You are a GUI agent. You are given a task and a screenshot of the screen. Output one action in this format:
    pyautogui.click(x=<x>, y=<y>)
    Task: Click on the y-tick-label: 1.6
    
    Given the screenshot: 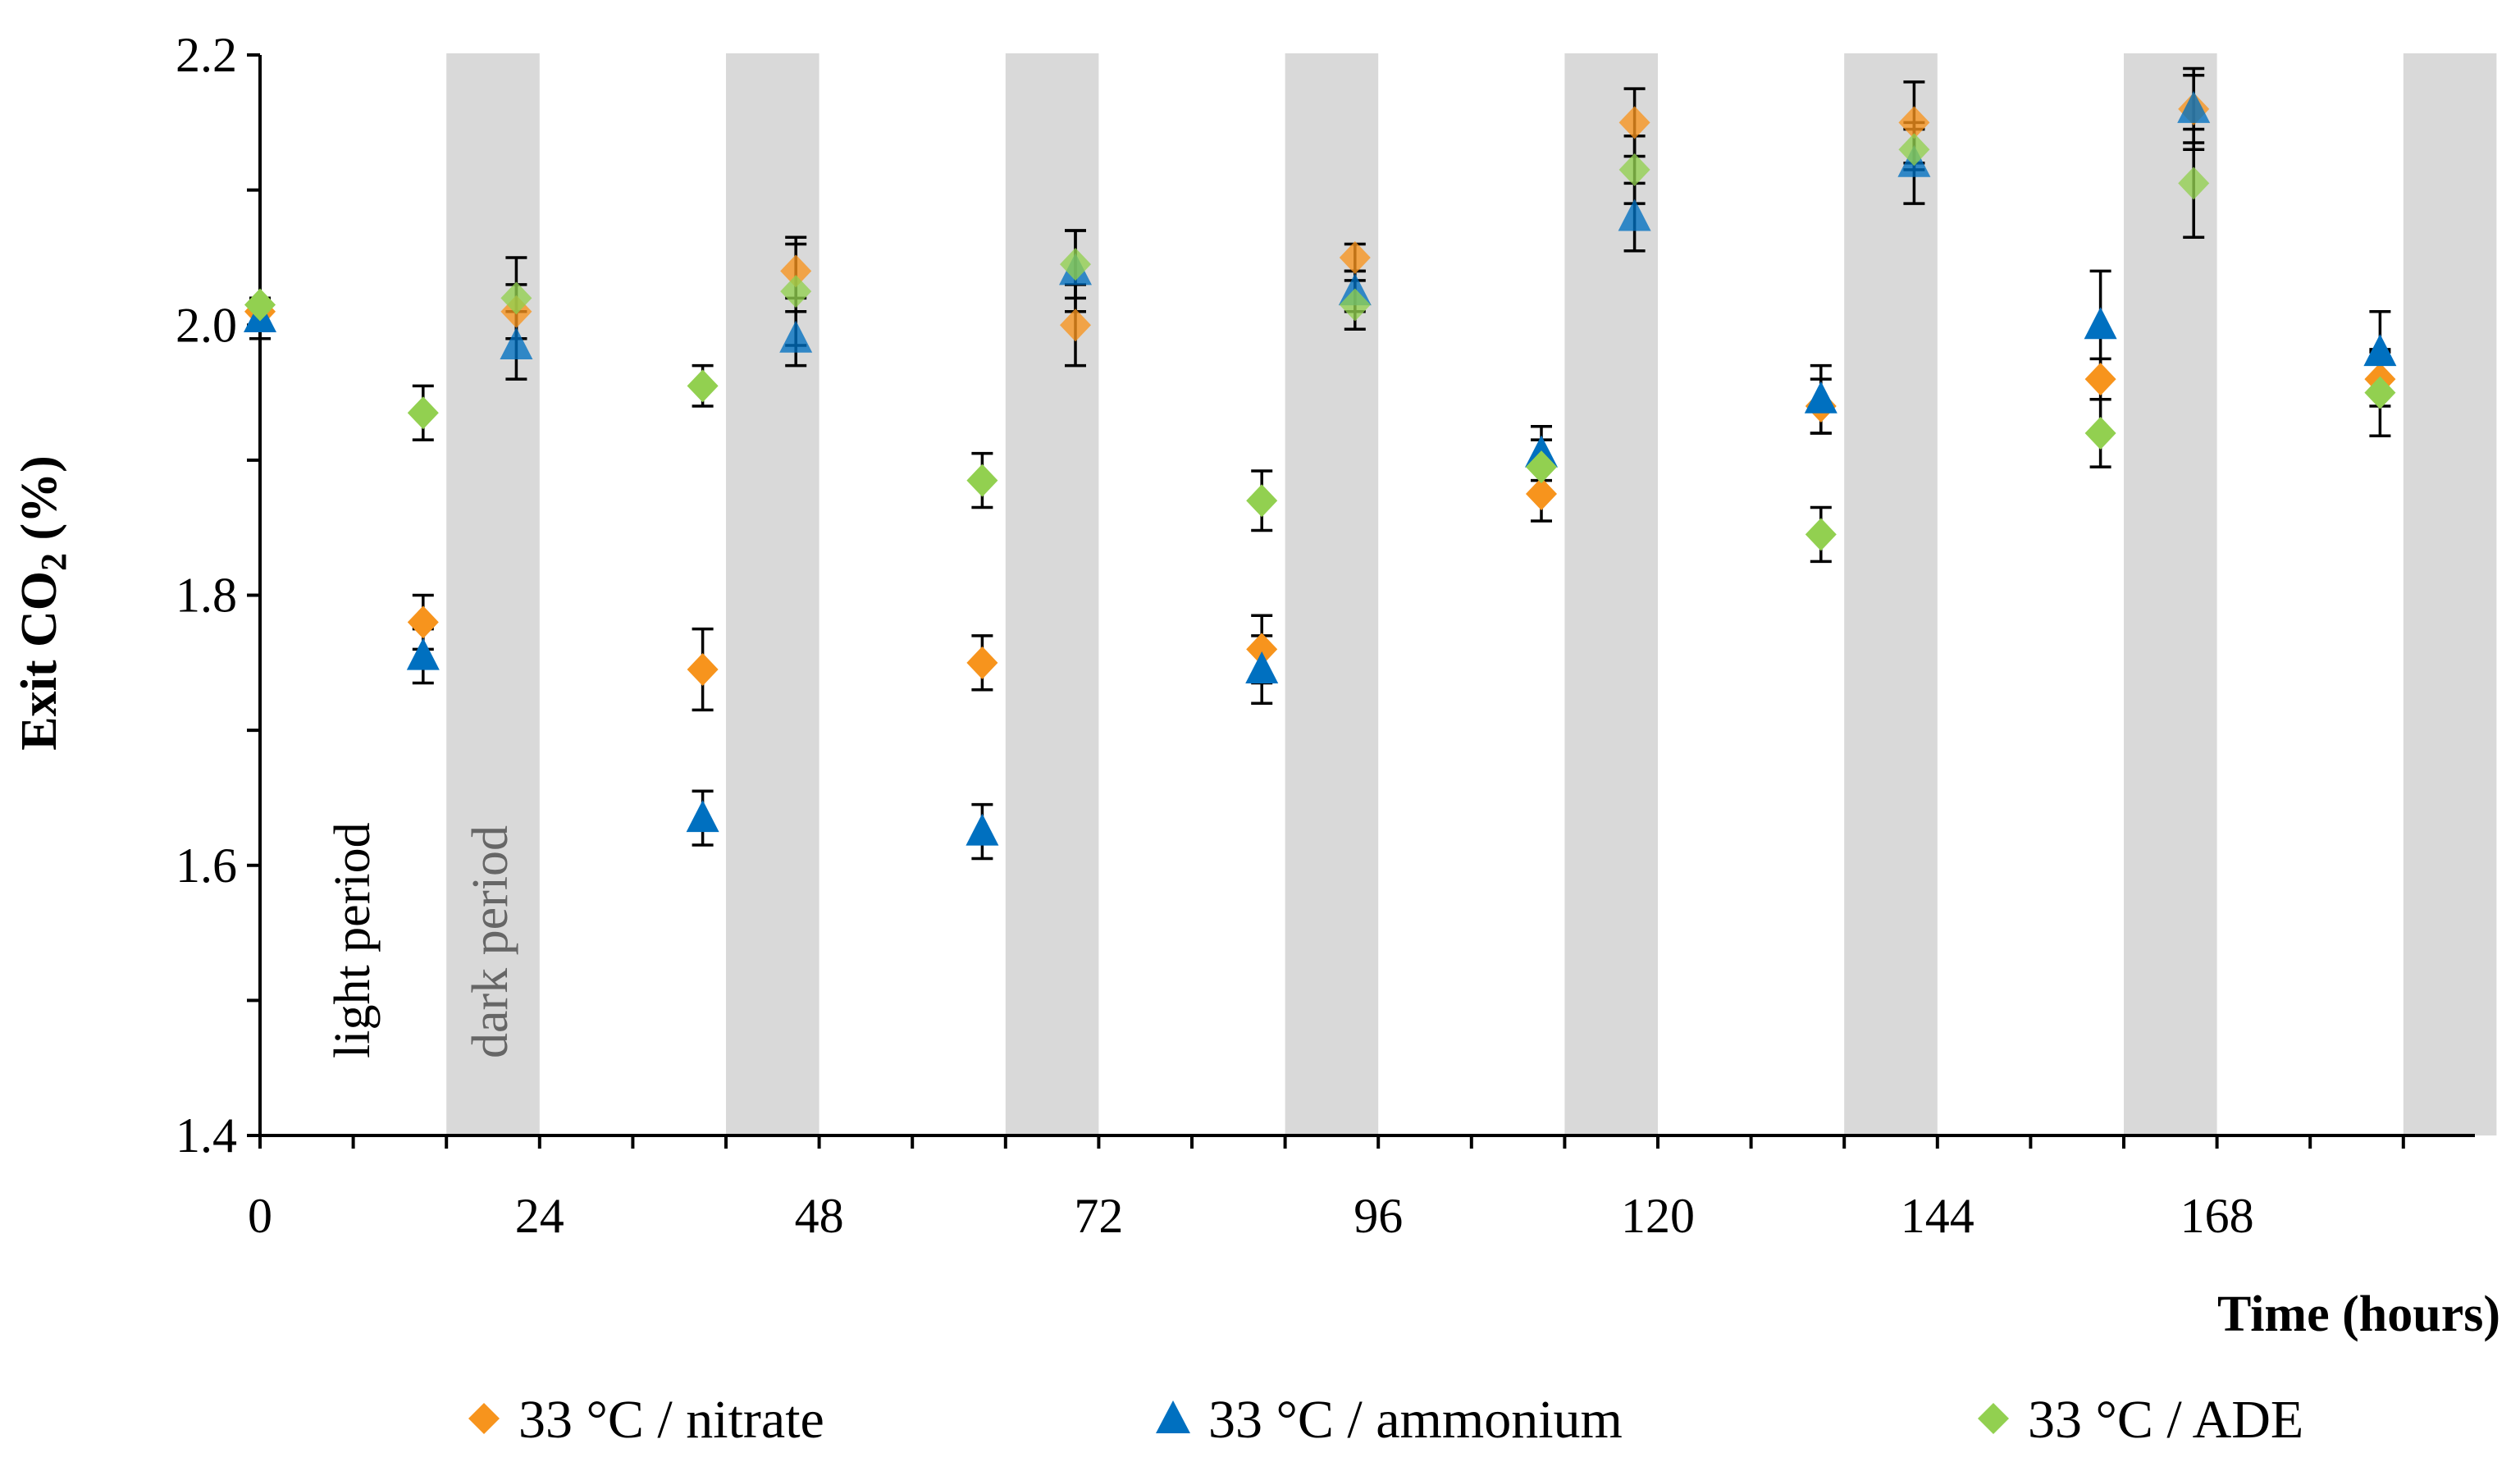 What is the action you would take?
    pyautogui.click(x=206, y=866)
    